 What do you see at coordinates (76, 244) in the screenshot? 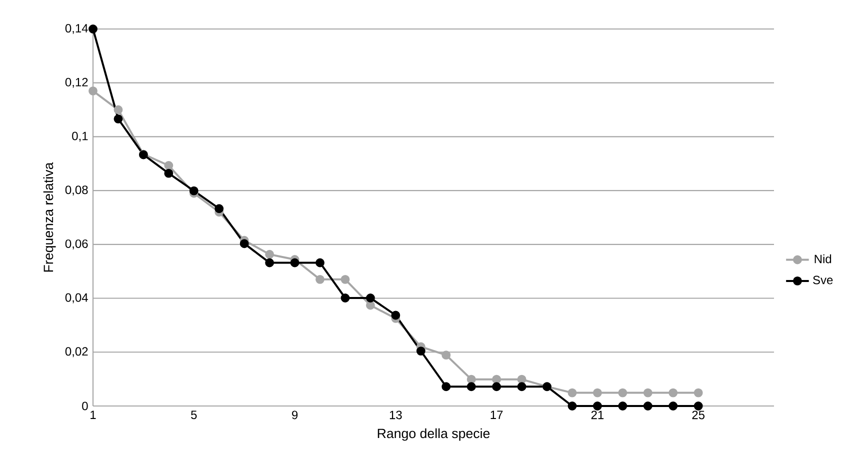
I see `y-tick-label: 0,06` at bounding box center [76, 244].